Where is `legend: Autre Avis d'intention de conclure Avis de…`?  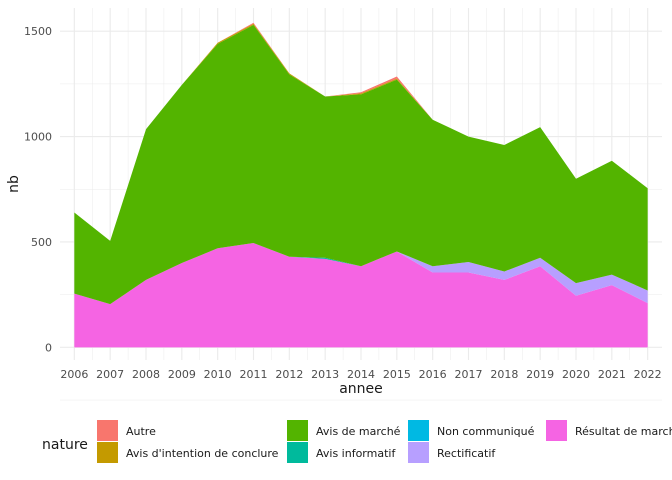 legend: Autre Avis d'intention de conclure Avis de… is located at coordinates (384, 441).